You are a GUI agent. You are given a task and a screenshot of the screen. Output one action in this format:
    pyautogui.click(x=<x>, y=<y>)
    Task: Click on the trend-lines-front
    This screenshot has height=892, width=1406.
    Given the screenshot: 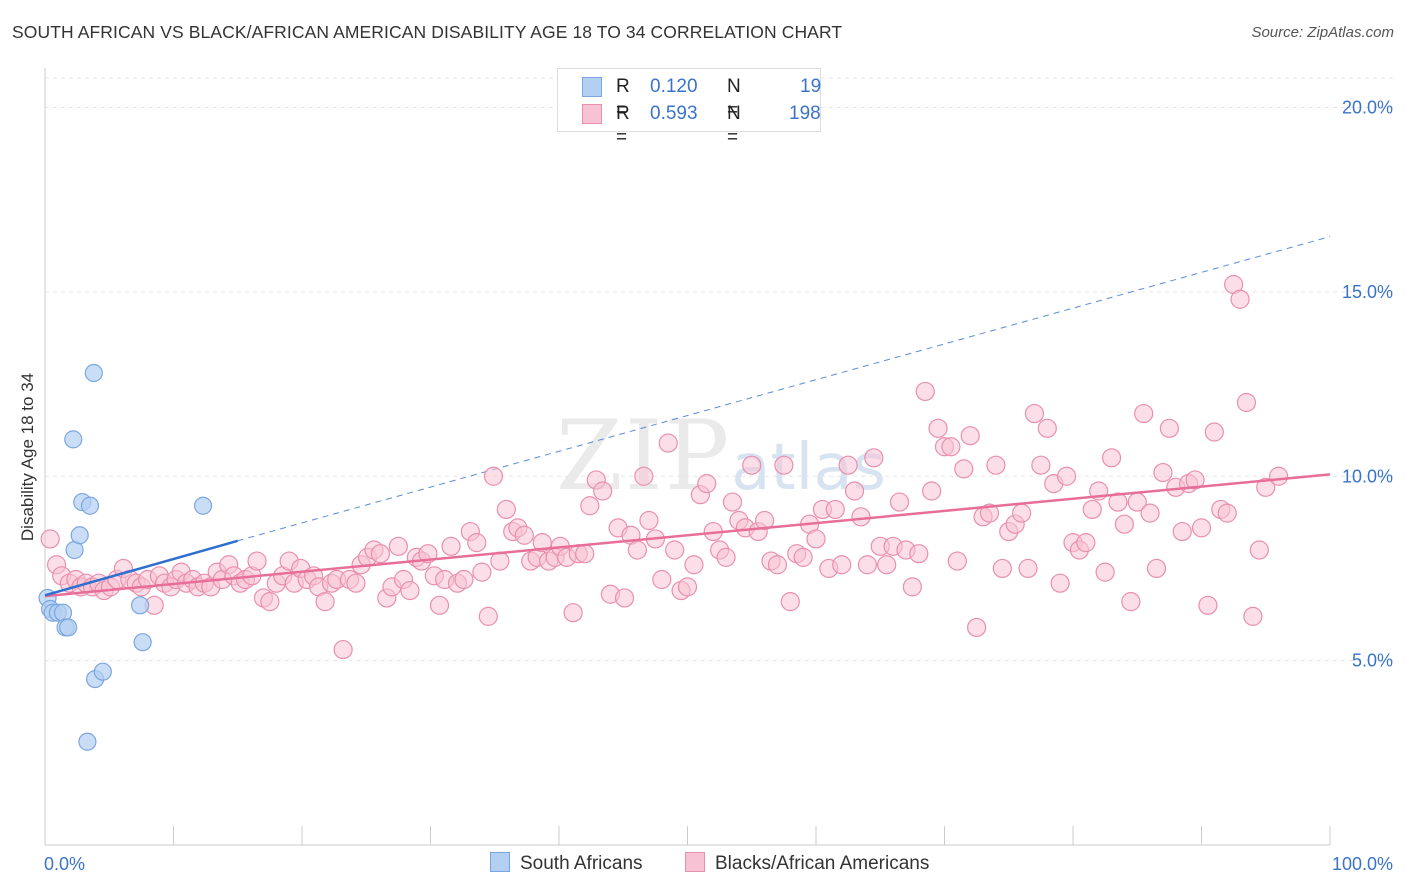 What is the action you would take?
    pyautogui.click(x=687, y=535)
    